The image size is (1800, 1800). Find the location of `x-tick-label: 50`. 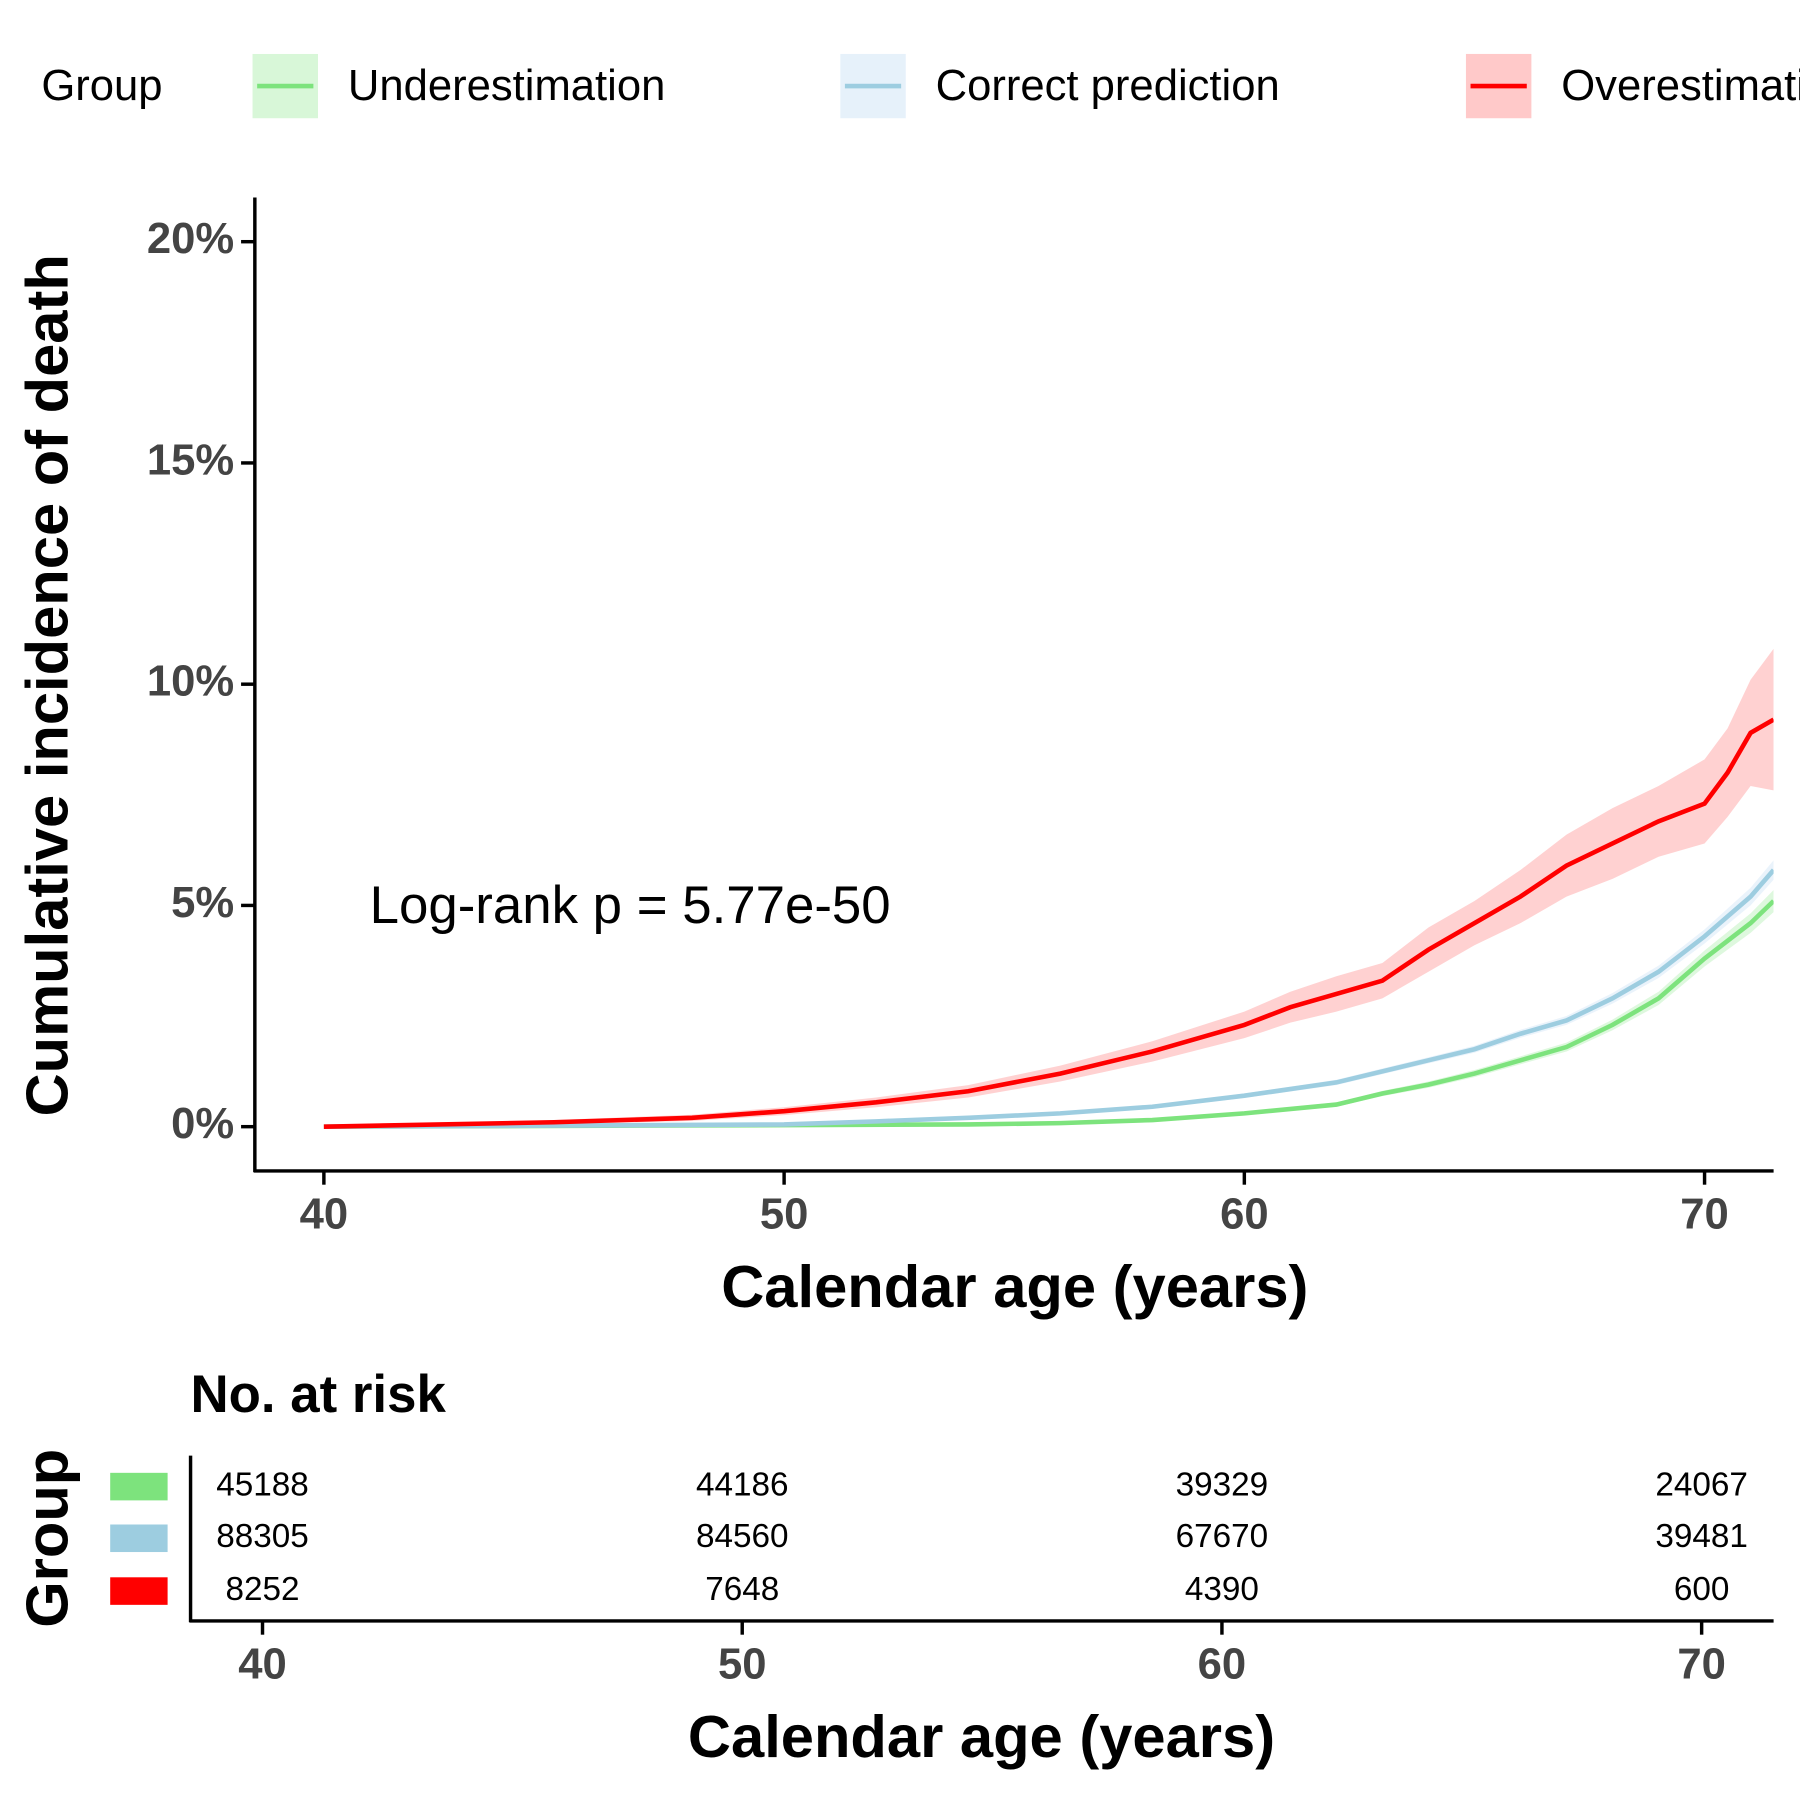

x-tick-label: 50 is located at coordinates (784, 1214).